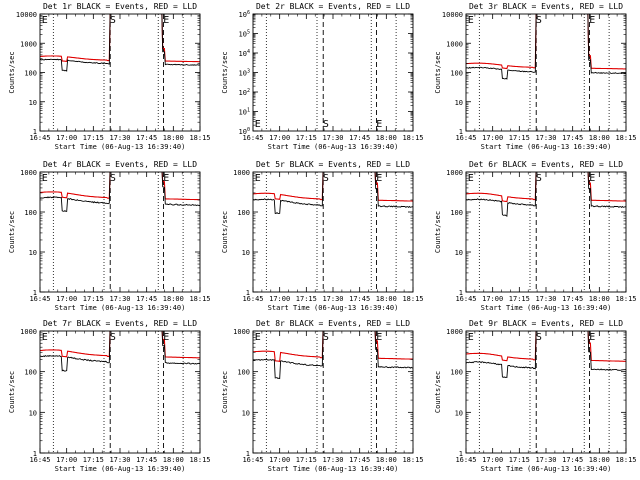  What do you see at coordinates (120, 323) in the screenshot?
I see `panel-title: Det 7r BLACK = Events, RED = LLD` at bounding box center [120, 323].